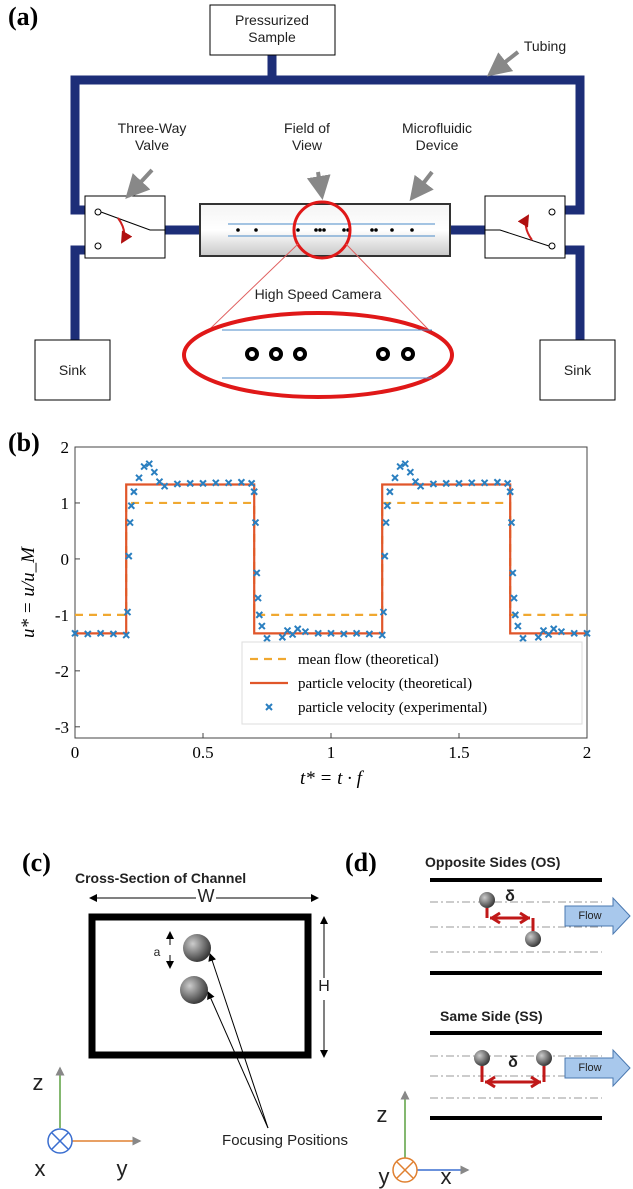 The image size is (633, 1189). I want to click on label: Microfluidic Device, so click(436, 136).